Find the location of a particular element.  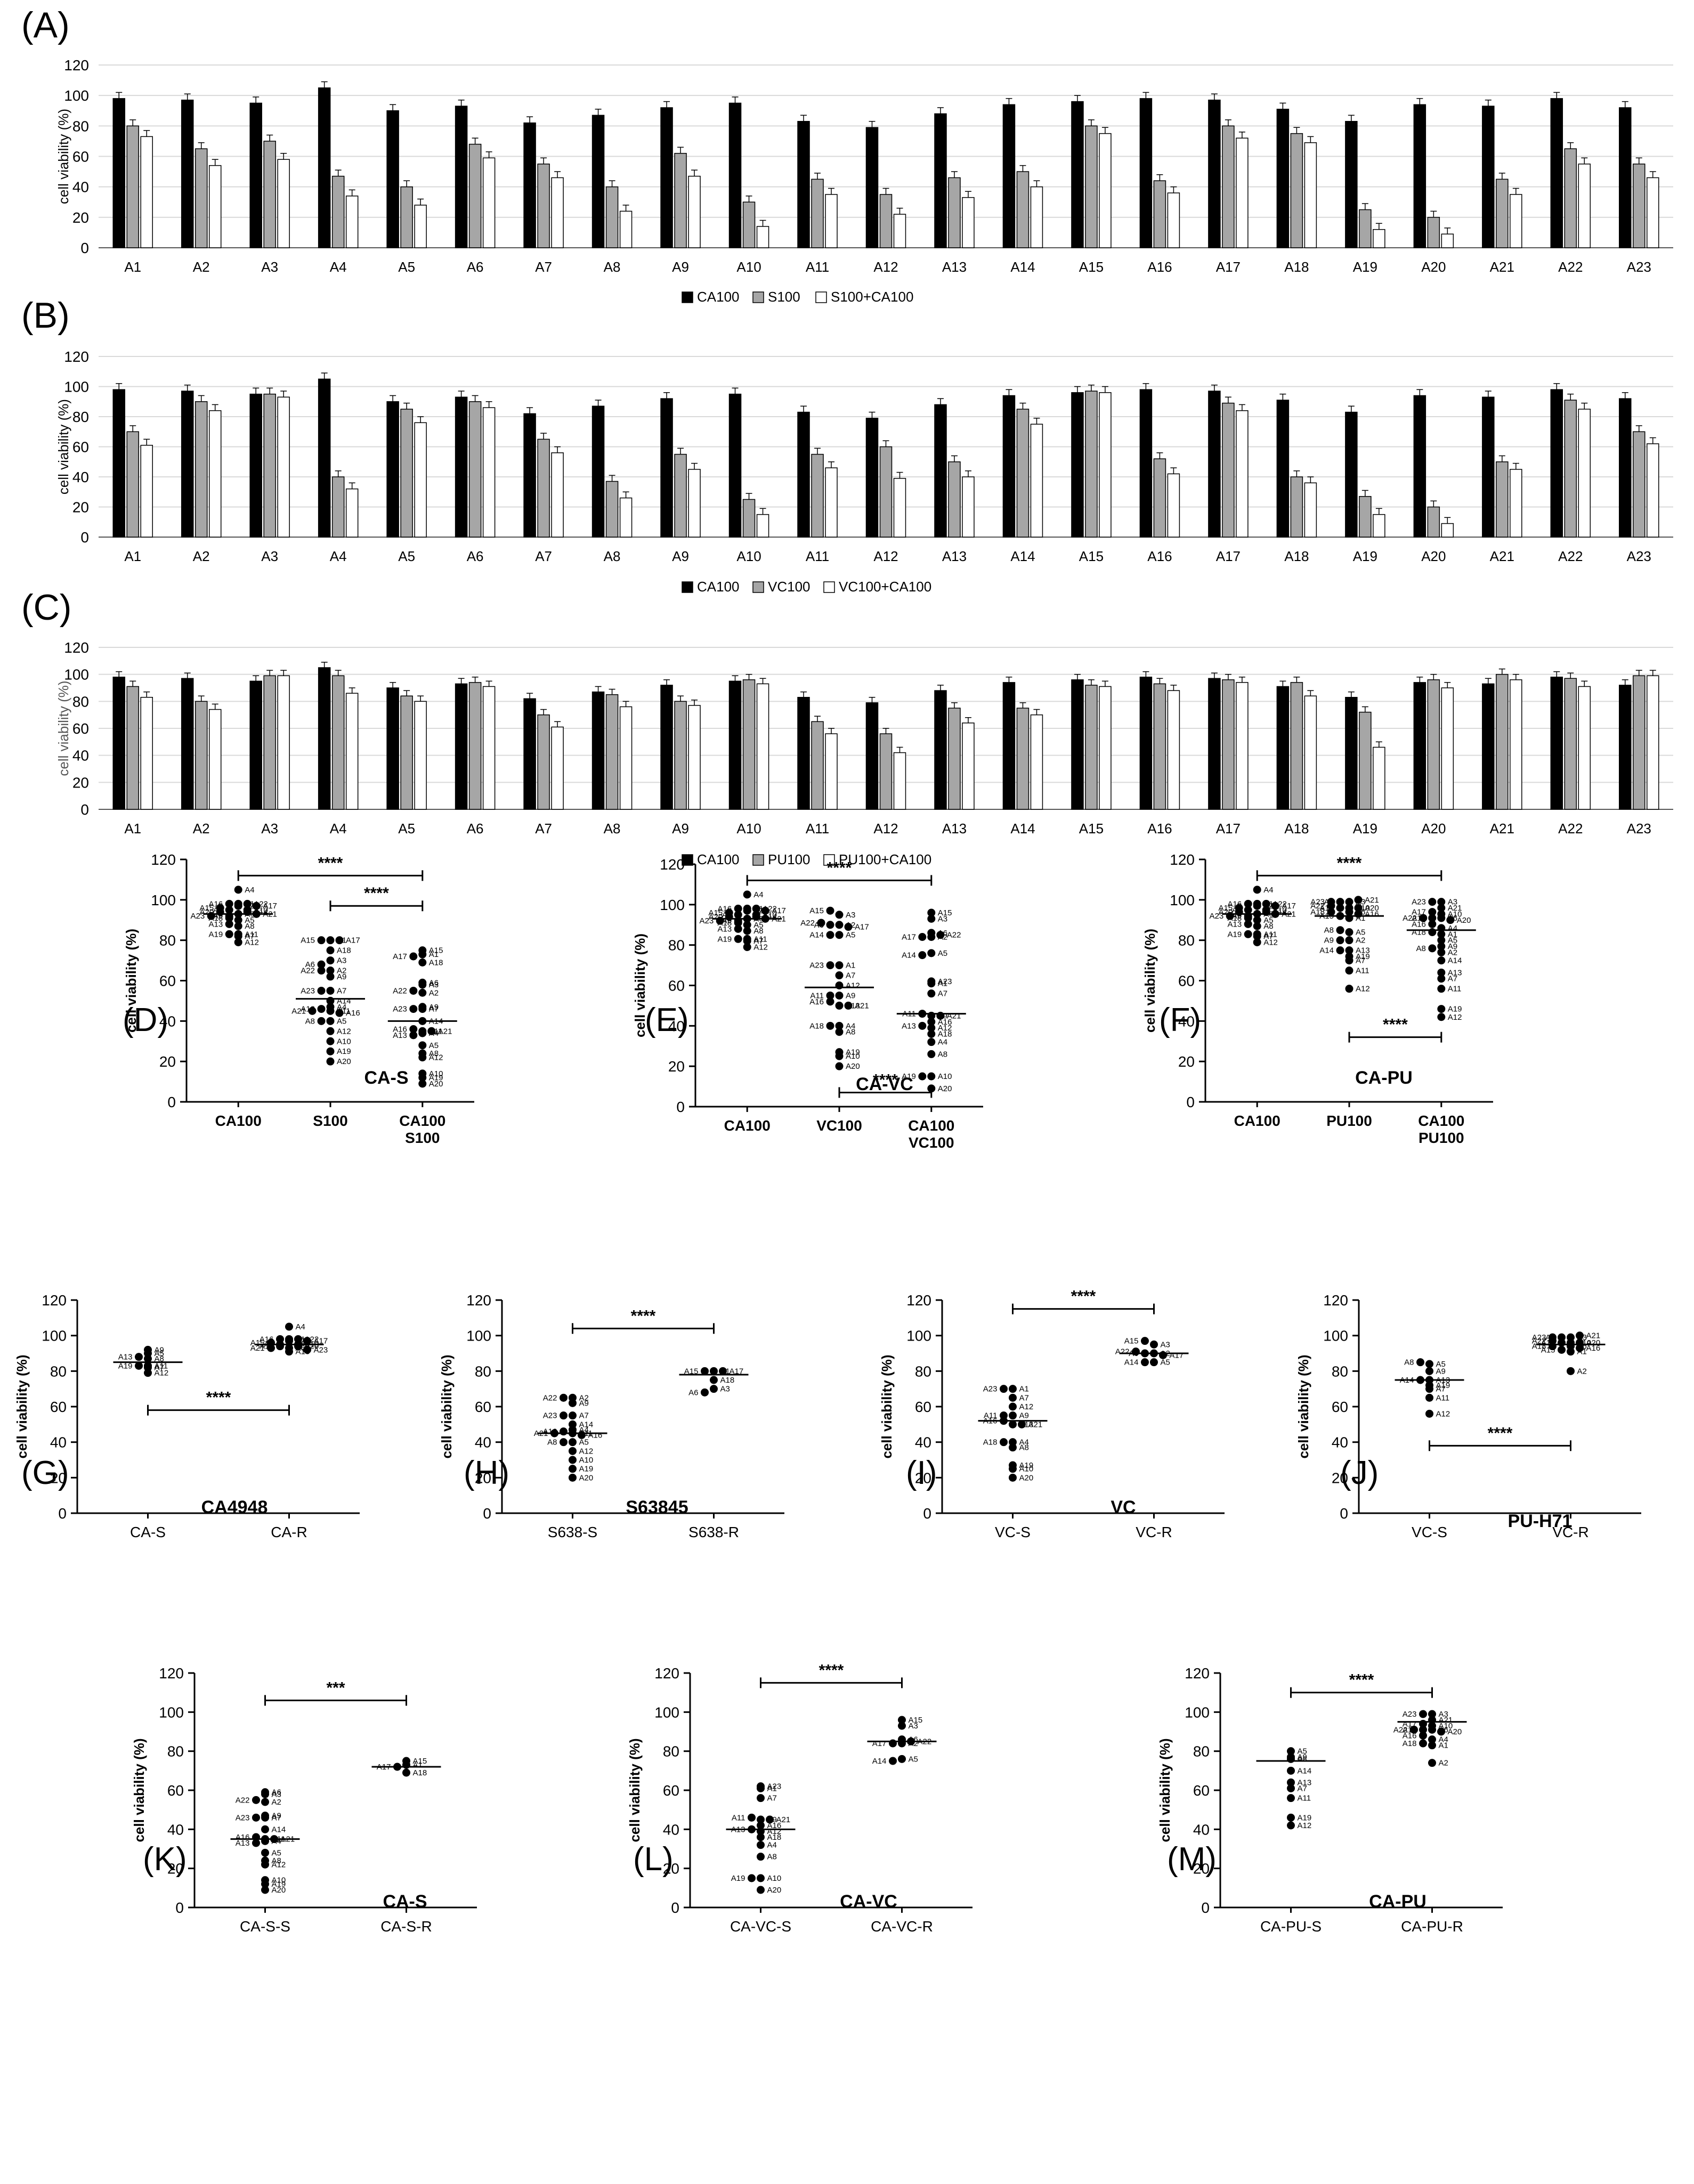

x-tick-label: A23 is located at coordinates (1639, 267).